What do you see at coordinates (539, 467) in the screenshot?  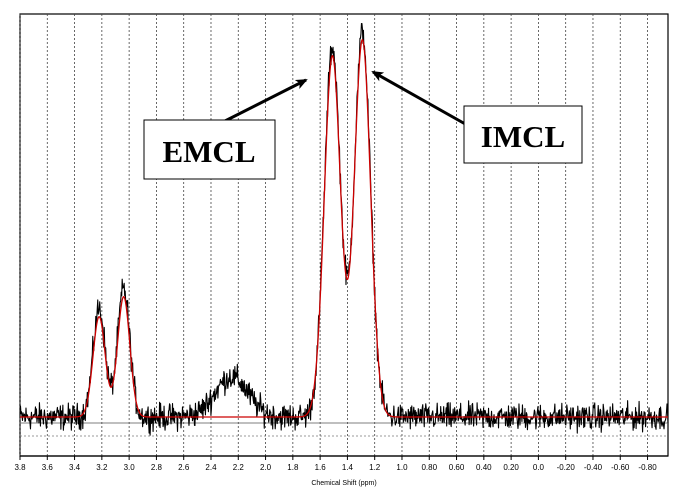 I see `x-tick-label: 0.0` at bounding box center [539, 467].